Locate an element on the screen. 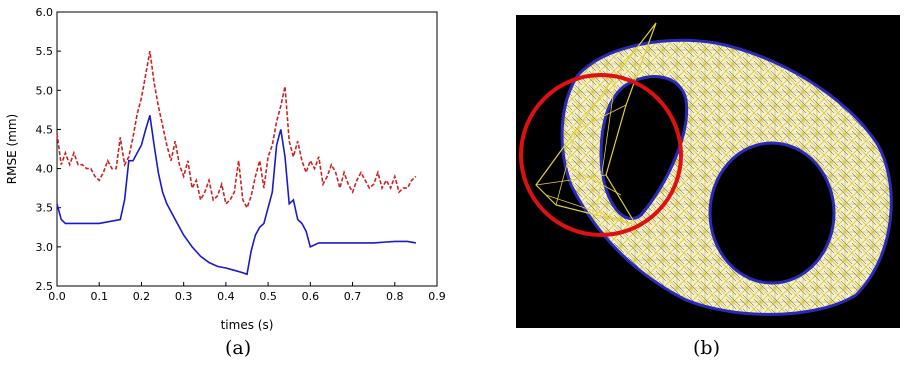 The image size is (904, 369). y-tick-label: 2.5 is located at coordinates (45, 286).